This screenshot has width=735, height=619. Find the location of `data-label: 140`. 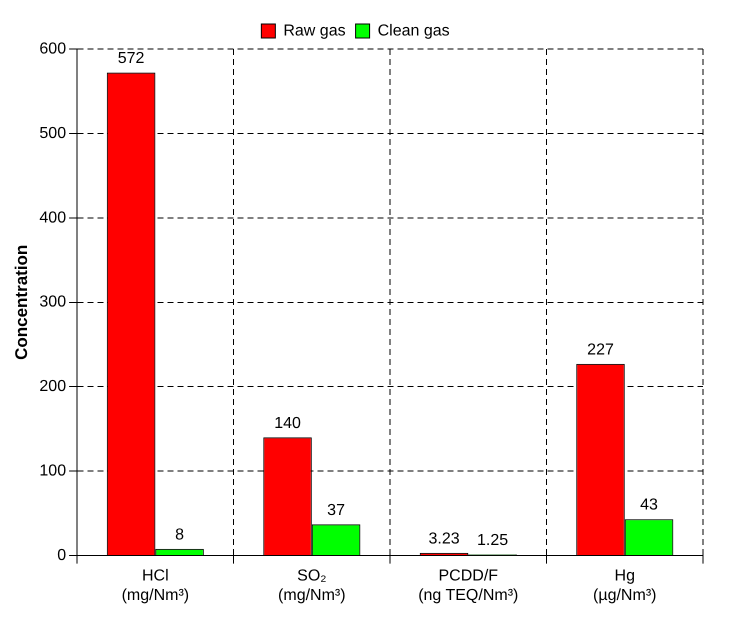

data-label: 140 is located at coordinates (287, 423).